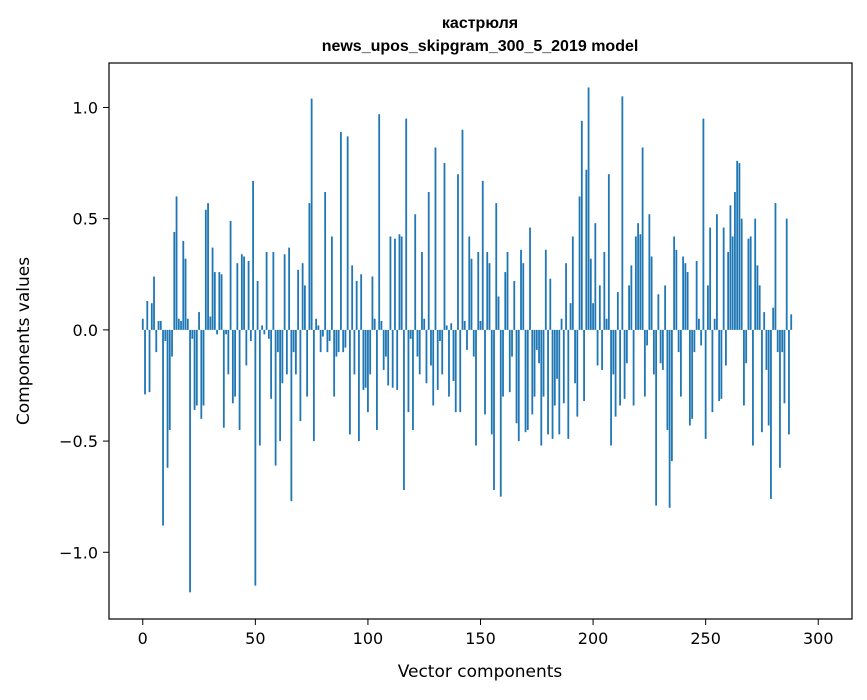  I want to click on x-tick-label: 300, so click(818, 638).